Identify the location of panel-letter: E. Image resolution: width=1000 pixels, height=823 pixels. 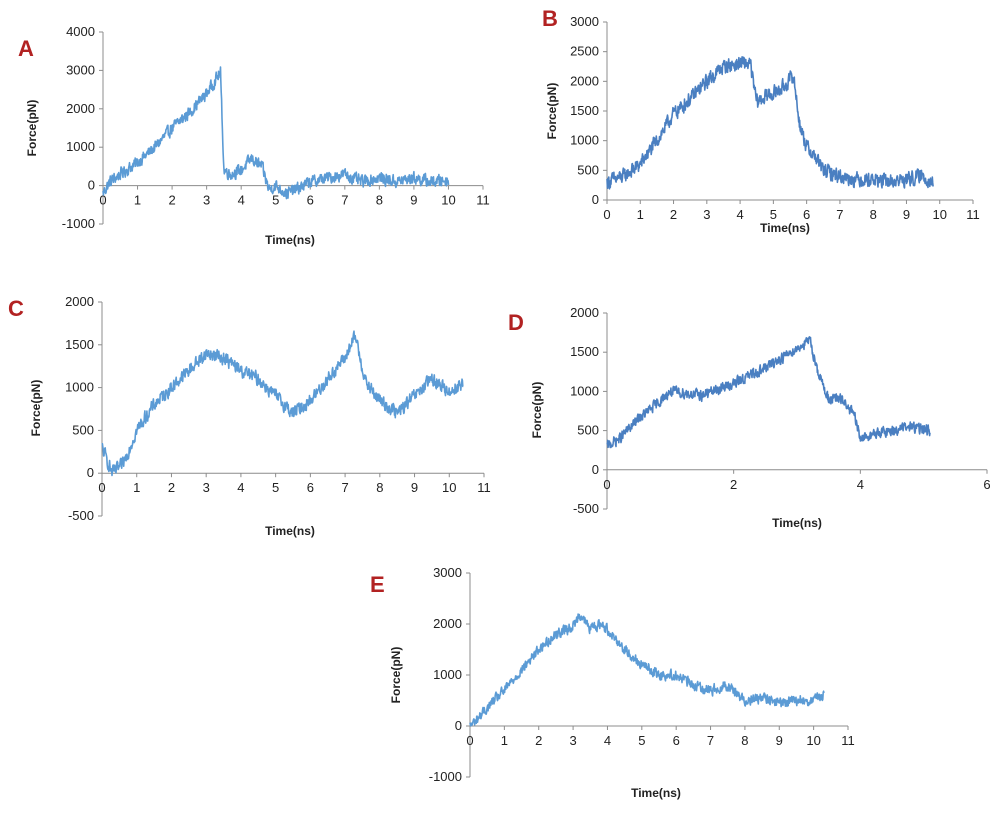
(377, 584).